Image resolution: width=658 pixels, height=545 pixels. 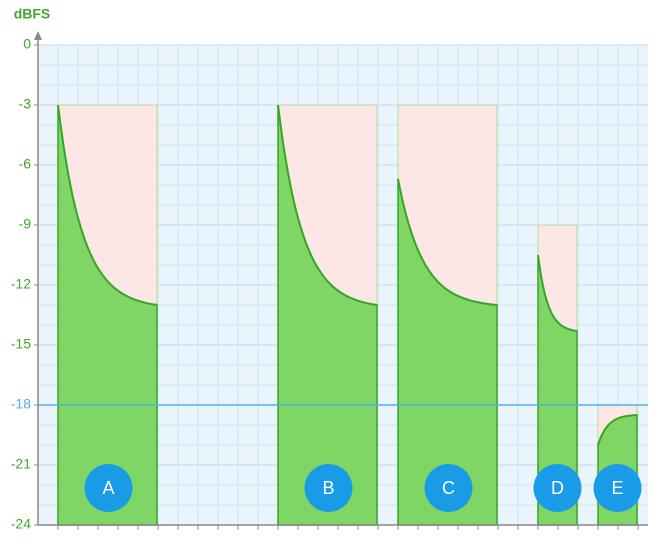 What do you see at coordinates (25, 104) in the screenshot?
I see `y-tick-label: -3` at bounding box center [25, 104].